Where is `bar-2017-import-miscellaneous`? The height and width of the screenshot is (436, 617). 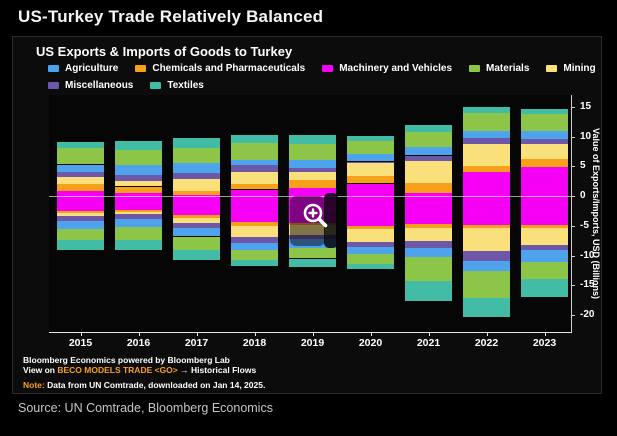 bar-2017-import-miscellaneous is located at coordinates (196, 225).